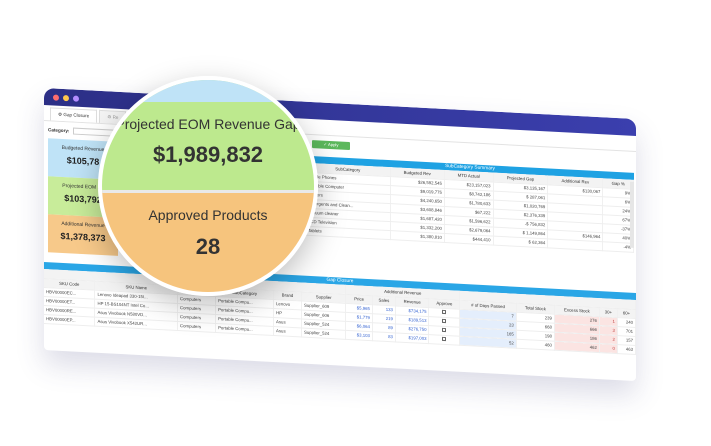  What do you see at coordinates (287, 331) in the screenshot?
I see `table-cell: Asus` at bounding box center [287, 331].